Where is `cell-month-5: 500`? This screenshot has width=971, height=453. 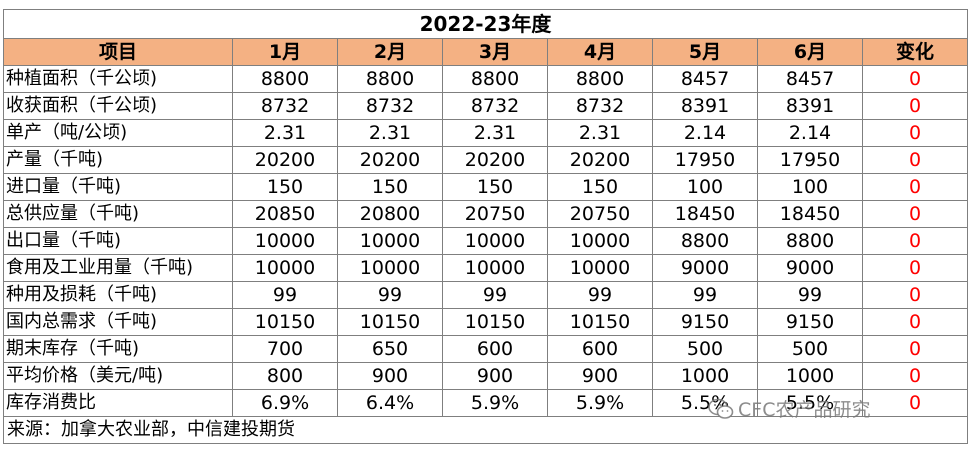 cell-month-5: 500 is located at coordinates (705, 349).